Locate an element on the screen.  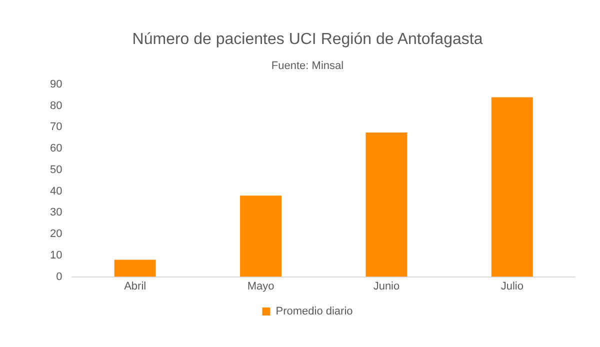
y-tick-label: 10 is located at coordinates (56, 255).